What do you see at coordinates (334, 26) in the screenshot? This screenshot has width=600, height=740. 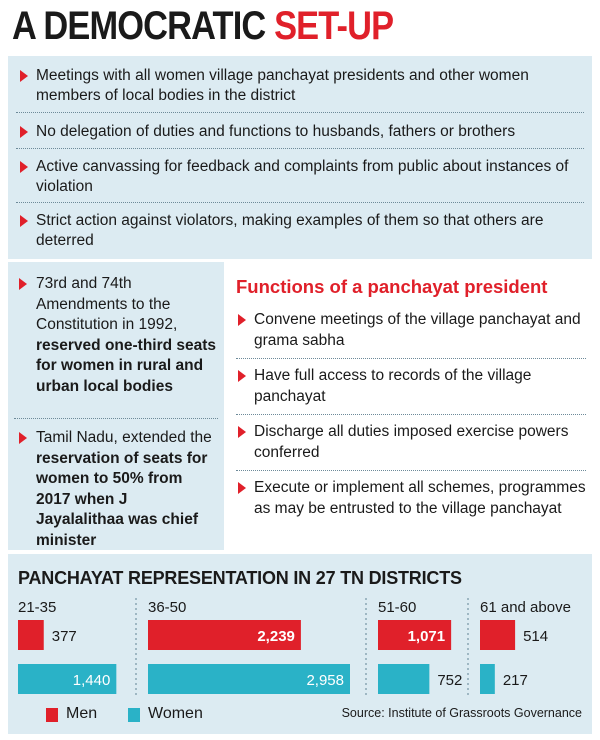 I see `headline-part2: SET-UP` at bounding box center [334, 26].